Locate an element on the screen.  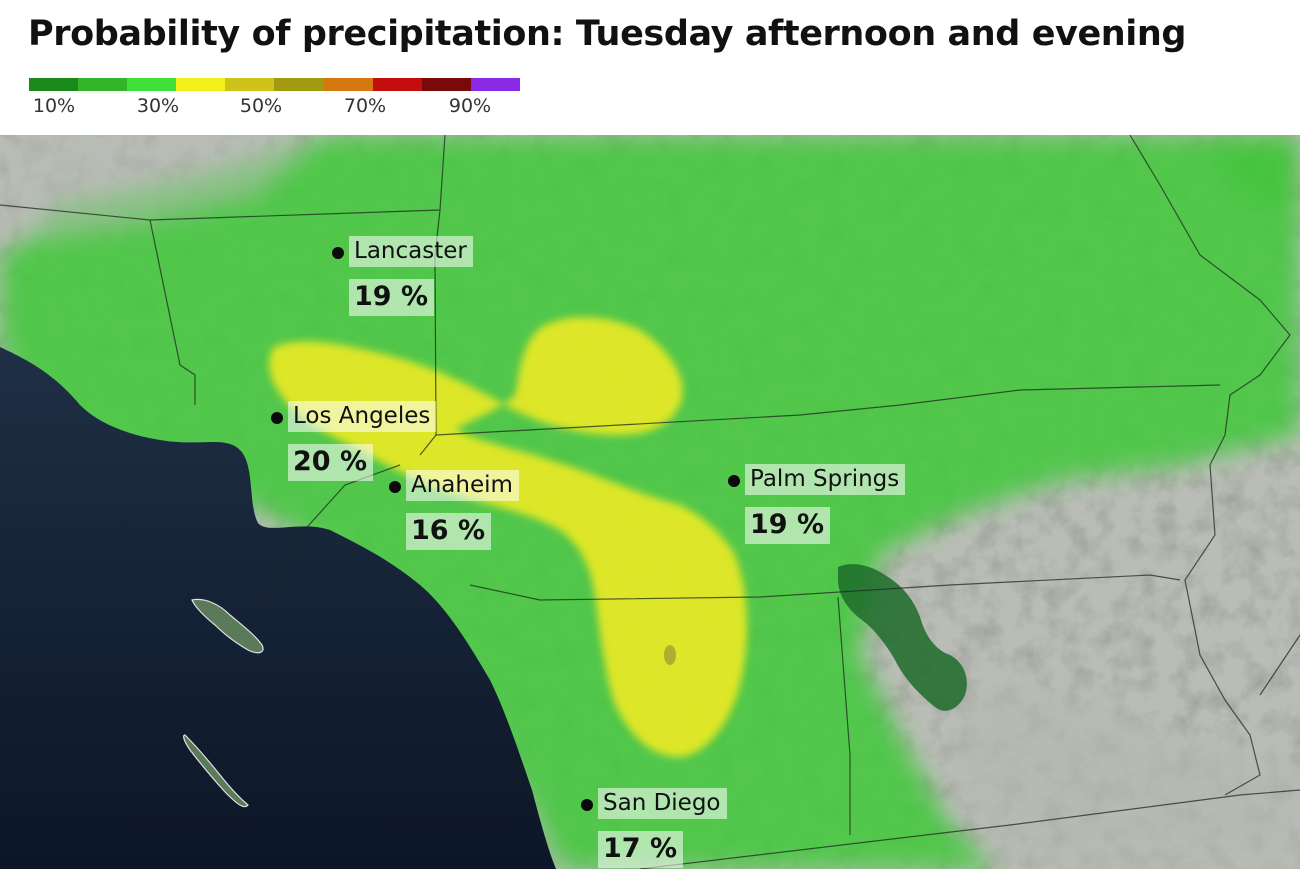
legend-tick-label: 10% is located at coordinates (54, 106).